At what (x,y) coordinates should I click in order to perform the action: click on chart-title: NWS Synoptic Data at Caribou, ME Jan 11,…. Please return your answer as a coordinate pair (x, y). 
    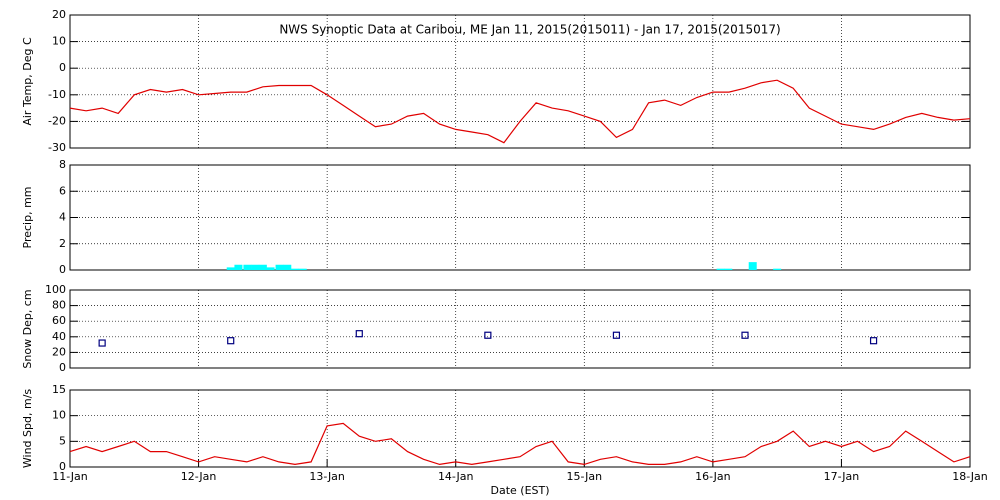
    Looking at the image, I should click on (529, 30).